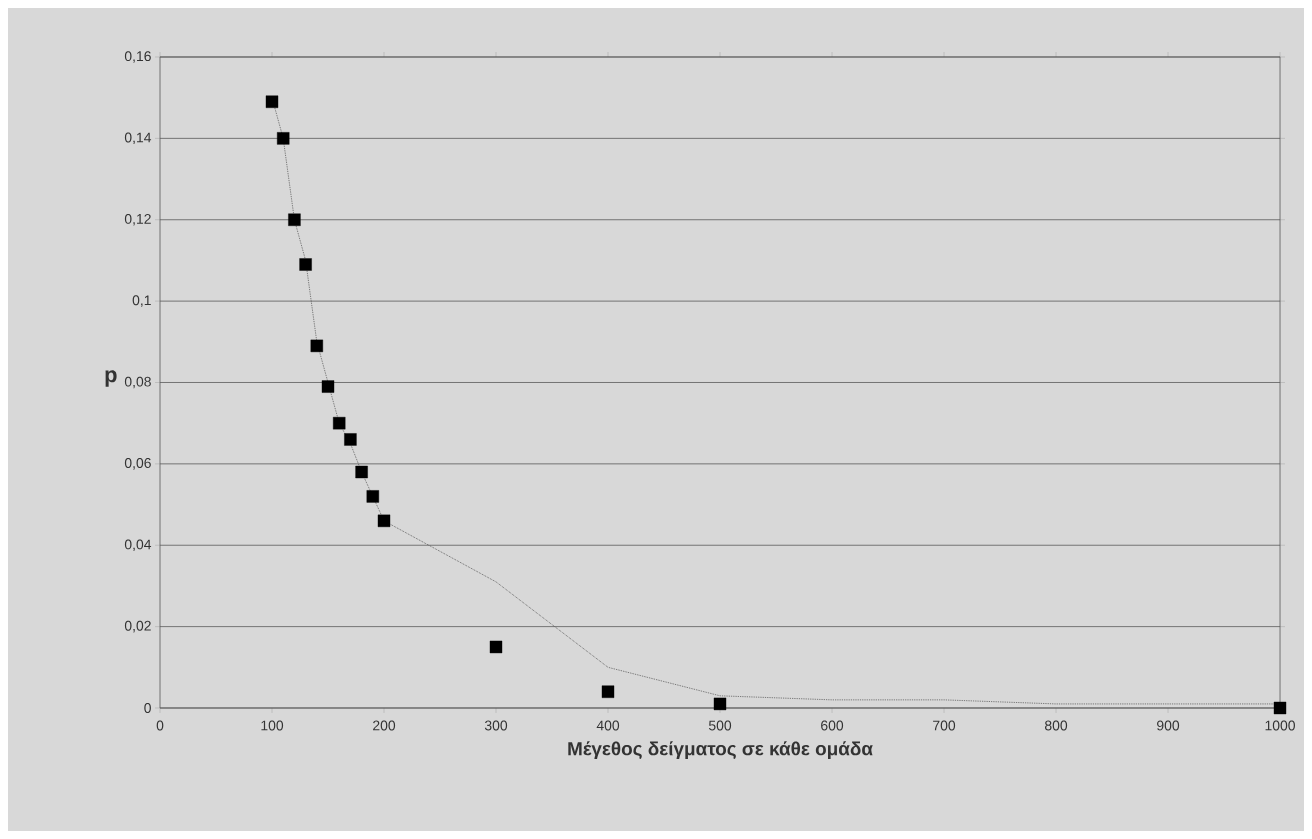 This screenshot has height=839, width=1312. I want to click on y-axis-title: p, so click(111, 378).